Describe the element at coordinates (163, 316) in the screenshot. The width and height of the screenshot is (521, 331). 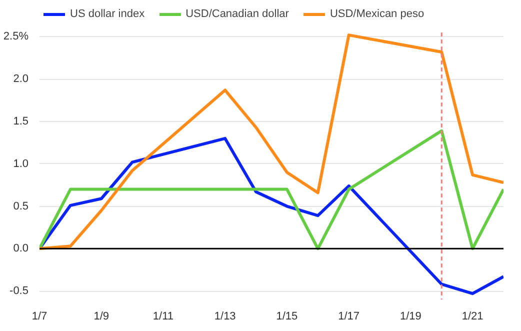
I see `x-tick-label: 1/11` at that location.